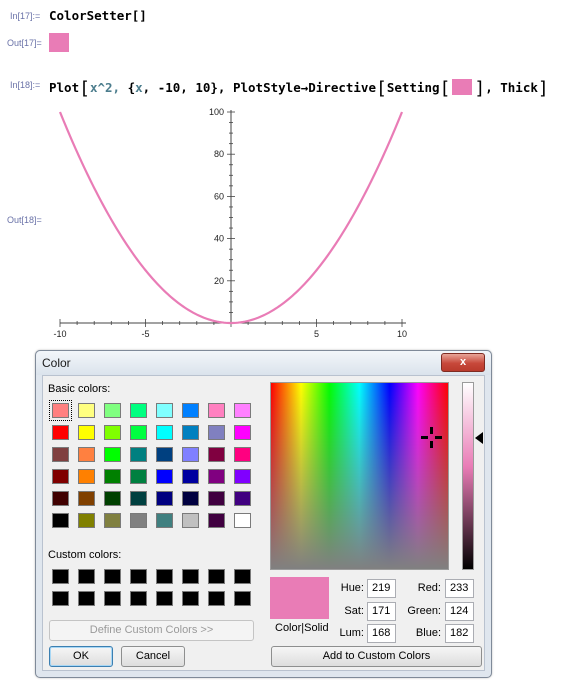 Image resolution: width=570 pixels, height=680 pixels. What do you see at coordinates (131, 87) in the screenshot?
I see `code-list-open: {` at bounding box center [131, 87].